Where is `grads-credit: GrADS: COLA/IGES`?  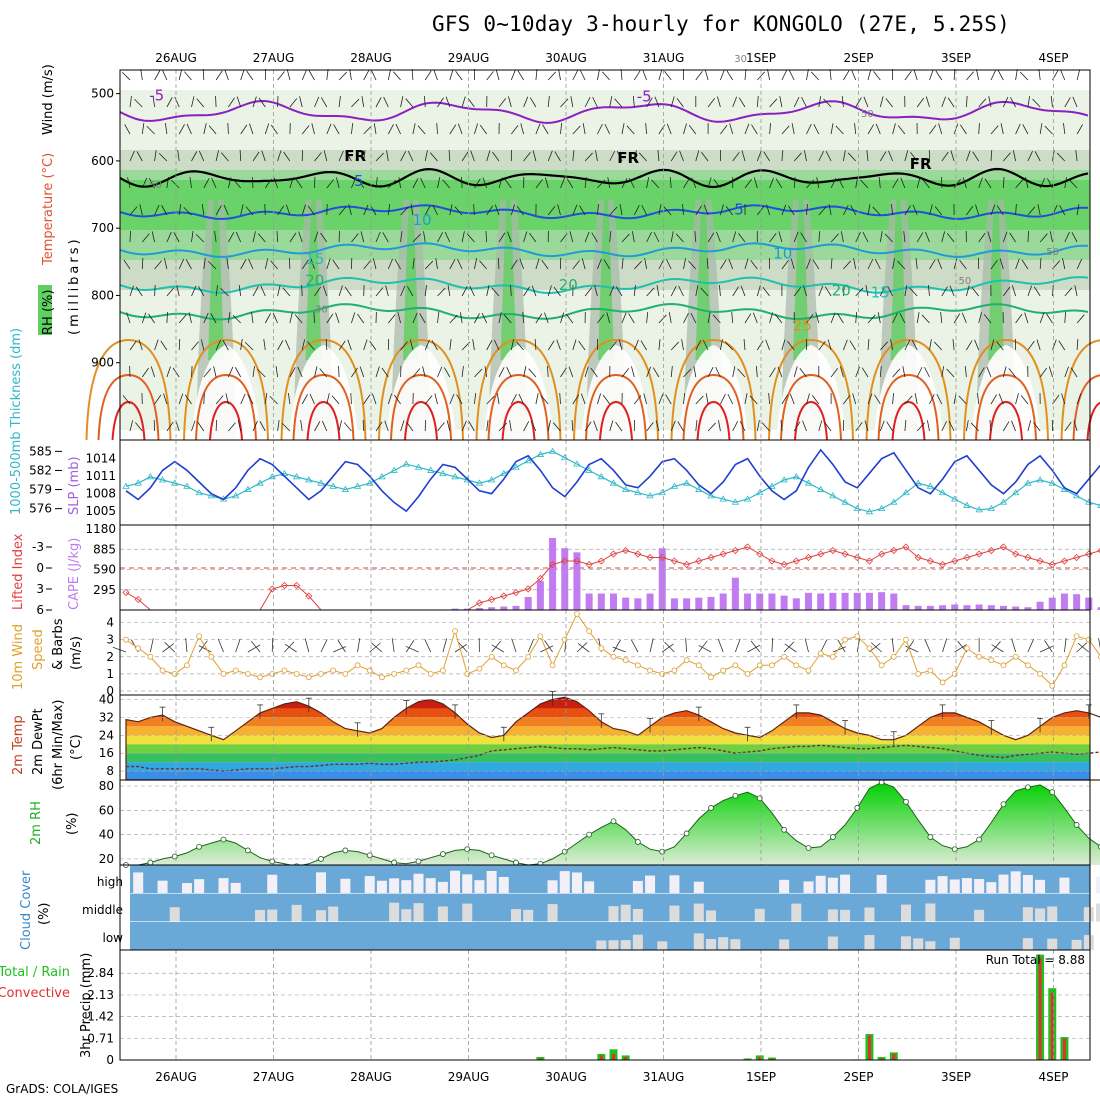 grads-credit: GrADS: COLA/IGES is located at coordinates (62, 1089).